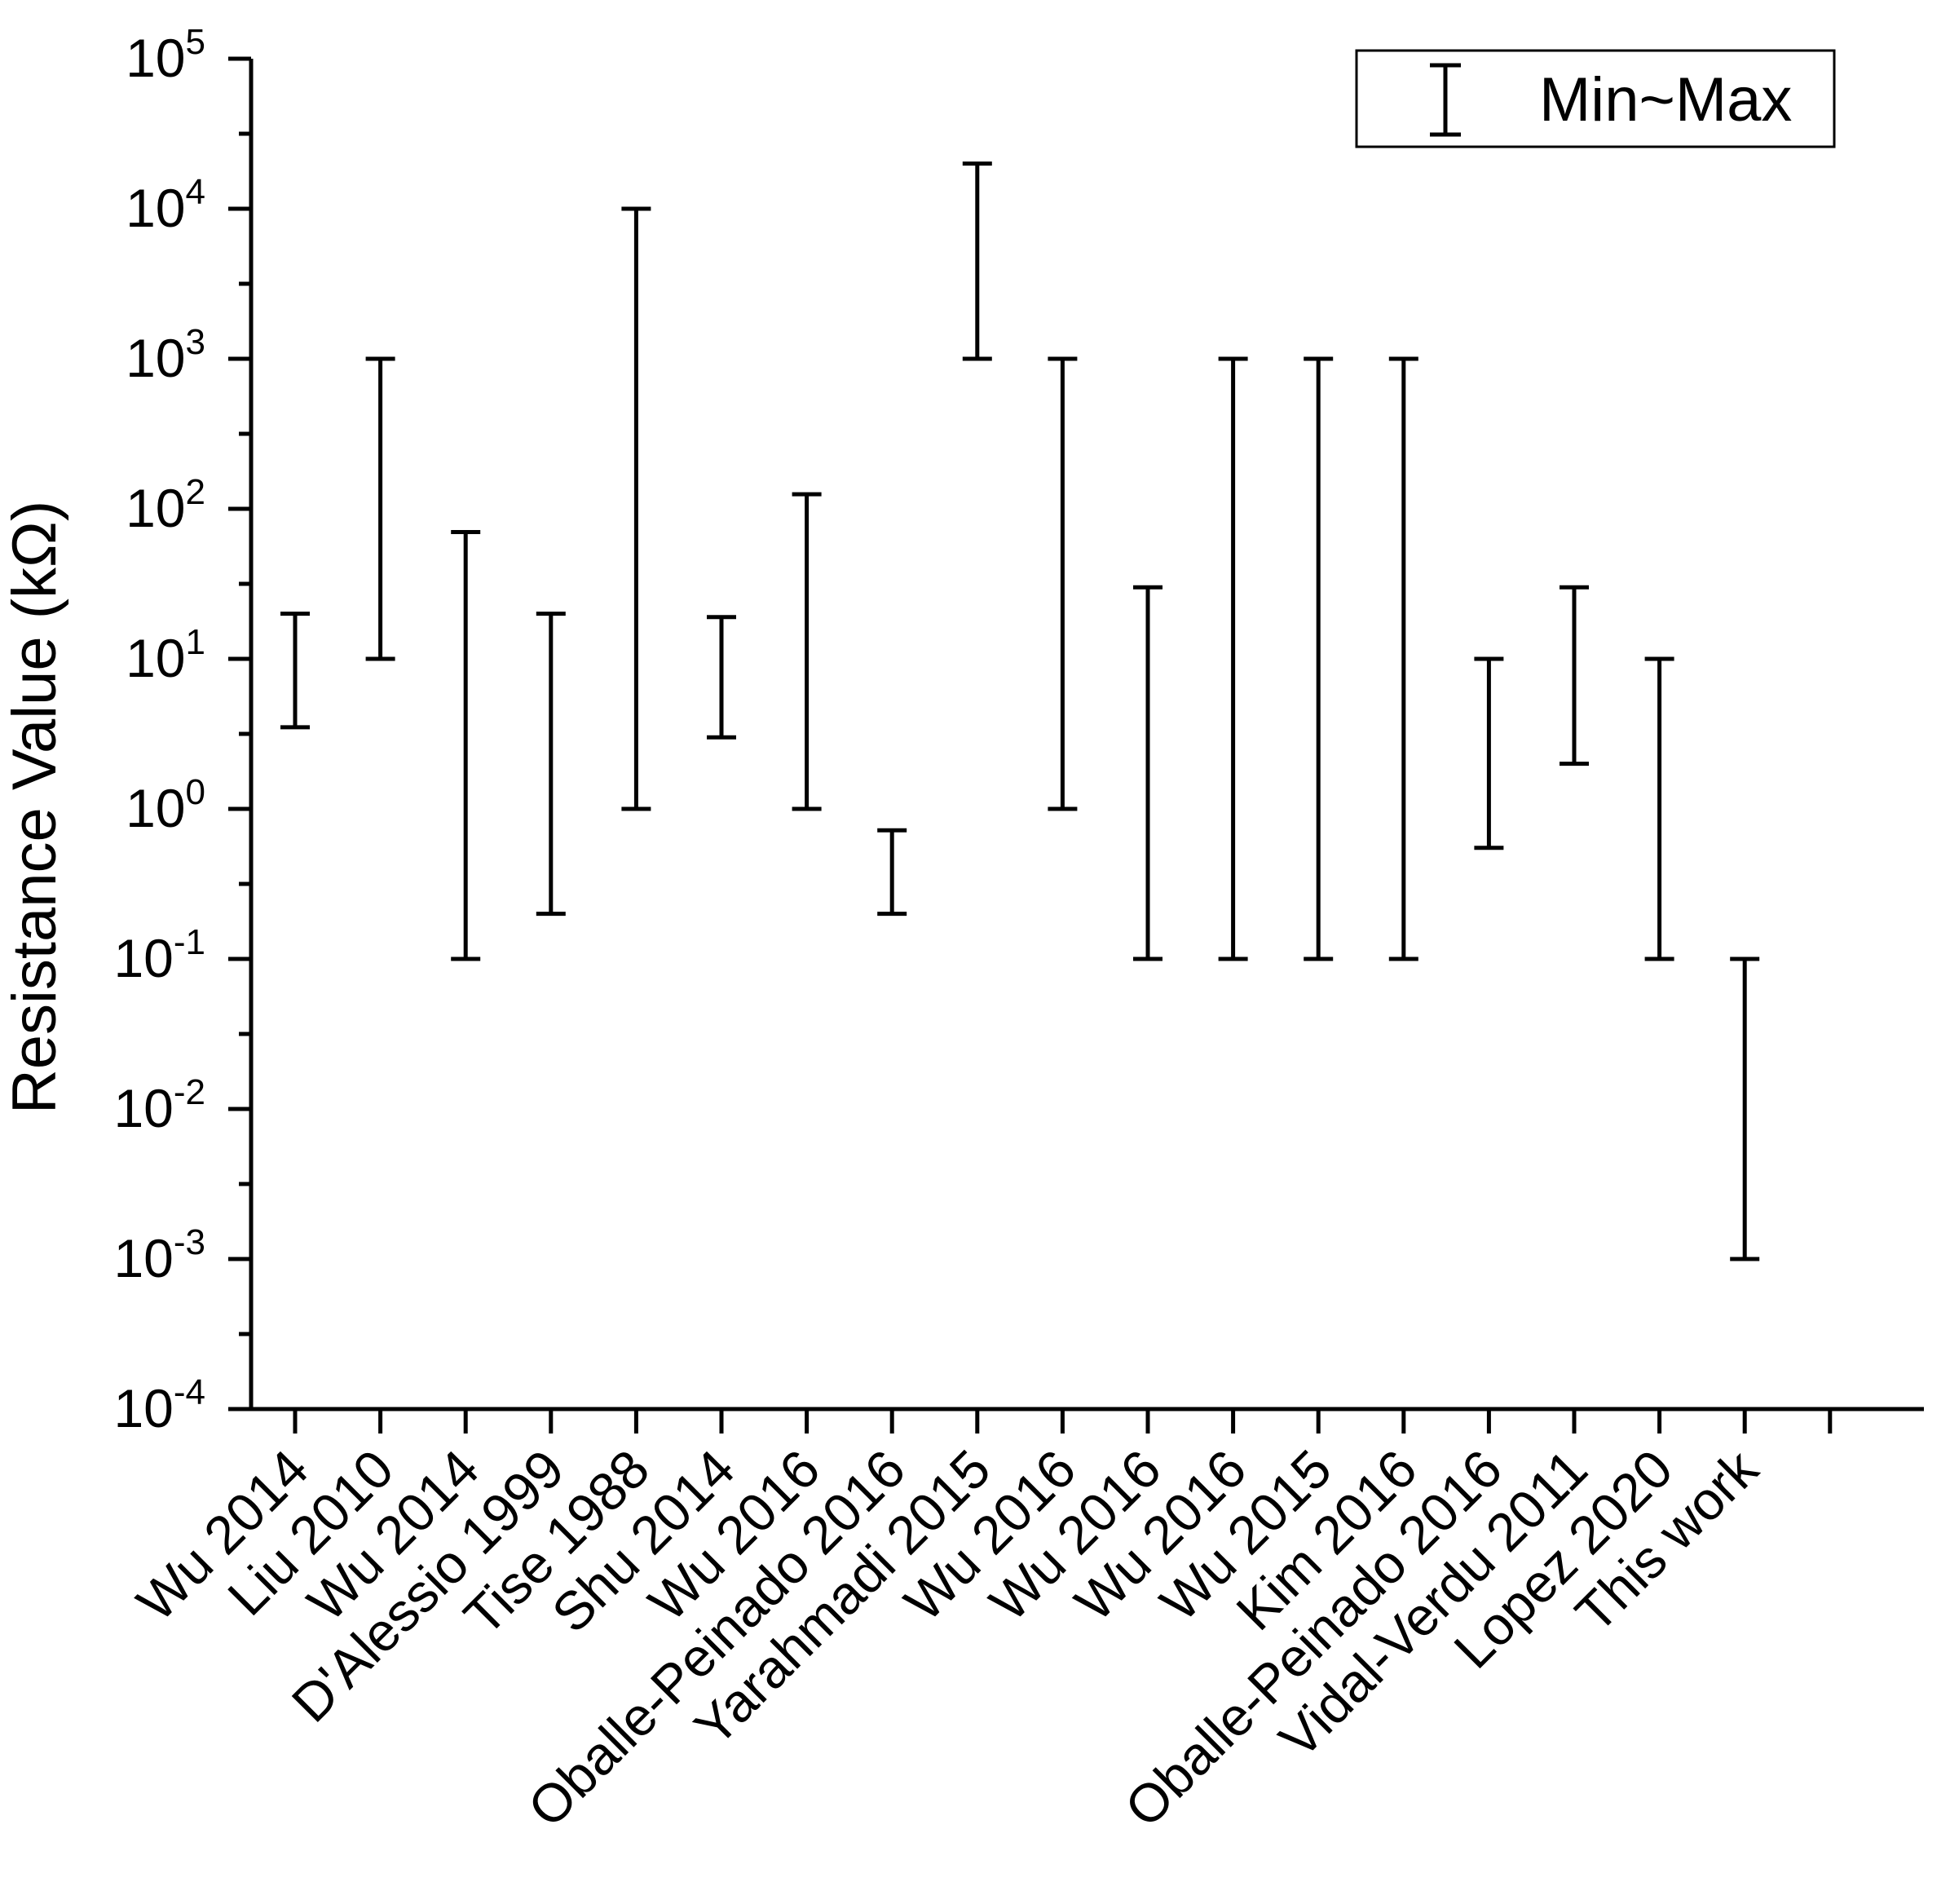 The width and height of the screenshot is (1950, 1904). What do you see at coordinates (1665, 100) in the screenshot?
I see `legend-label: Min~Max` at bounding box center [1665, 100].